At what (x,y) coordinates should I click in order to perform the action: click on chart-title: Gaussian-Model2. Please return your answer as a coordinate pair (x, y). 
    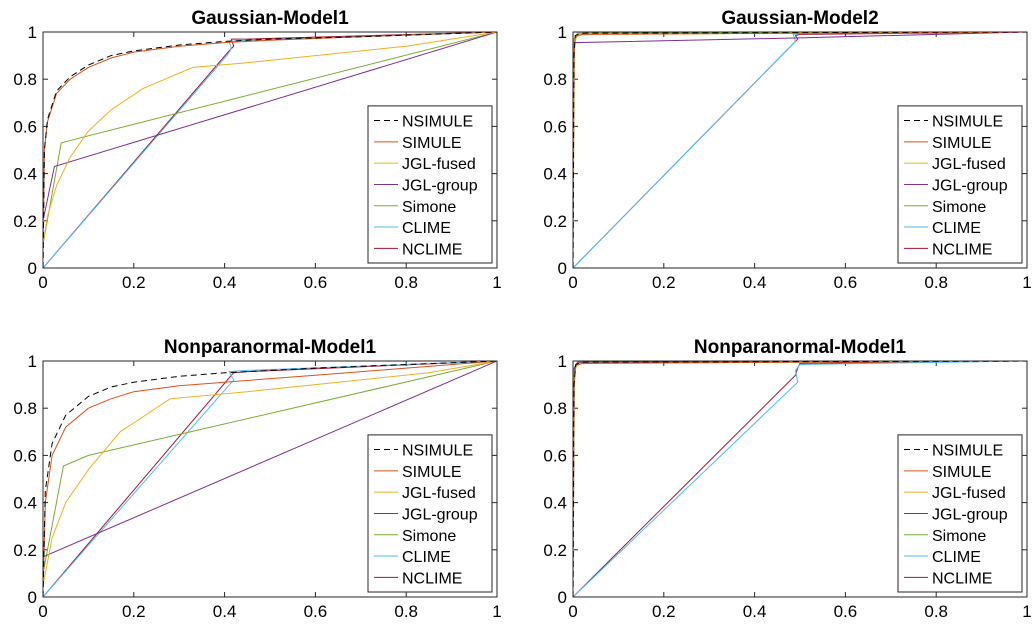
    Looking at the image, I should click on (799, 18).